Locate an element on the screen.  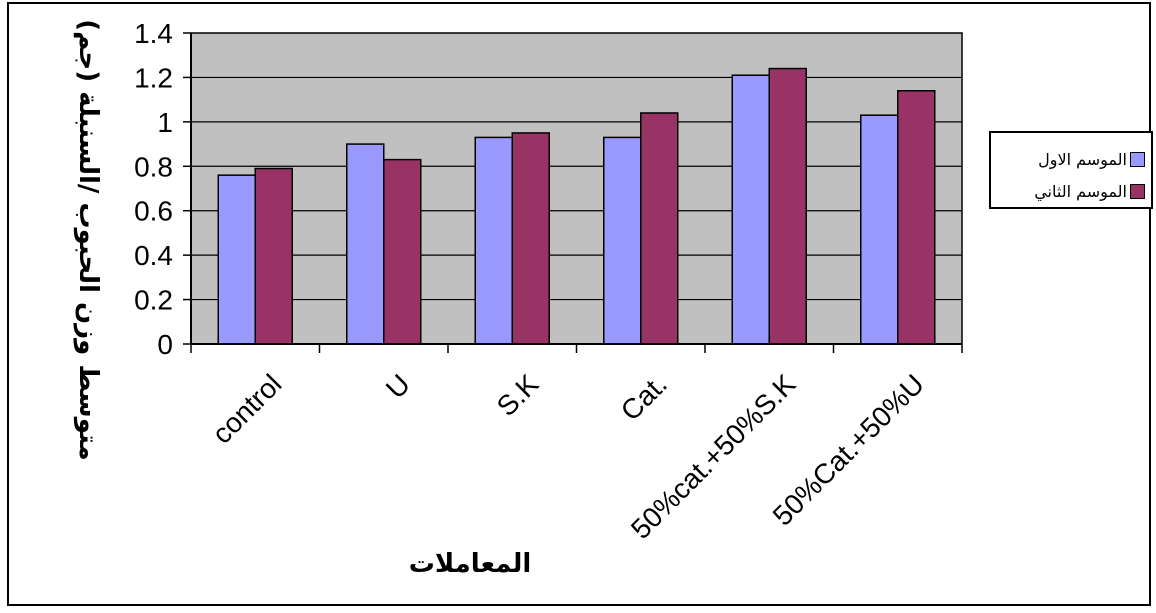
x-tick-label: S.K is located at coordinates (518, 395).